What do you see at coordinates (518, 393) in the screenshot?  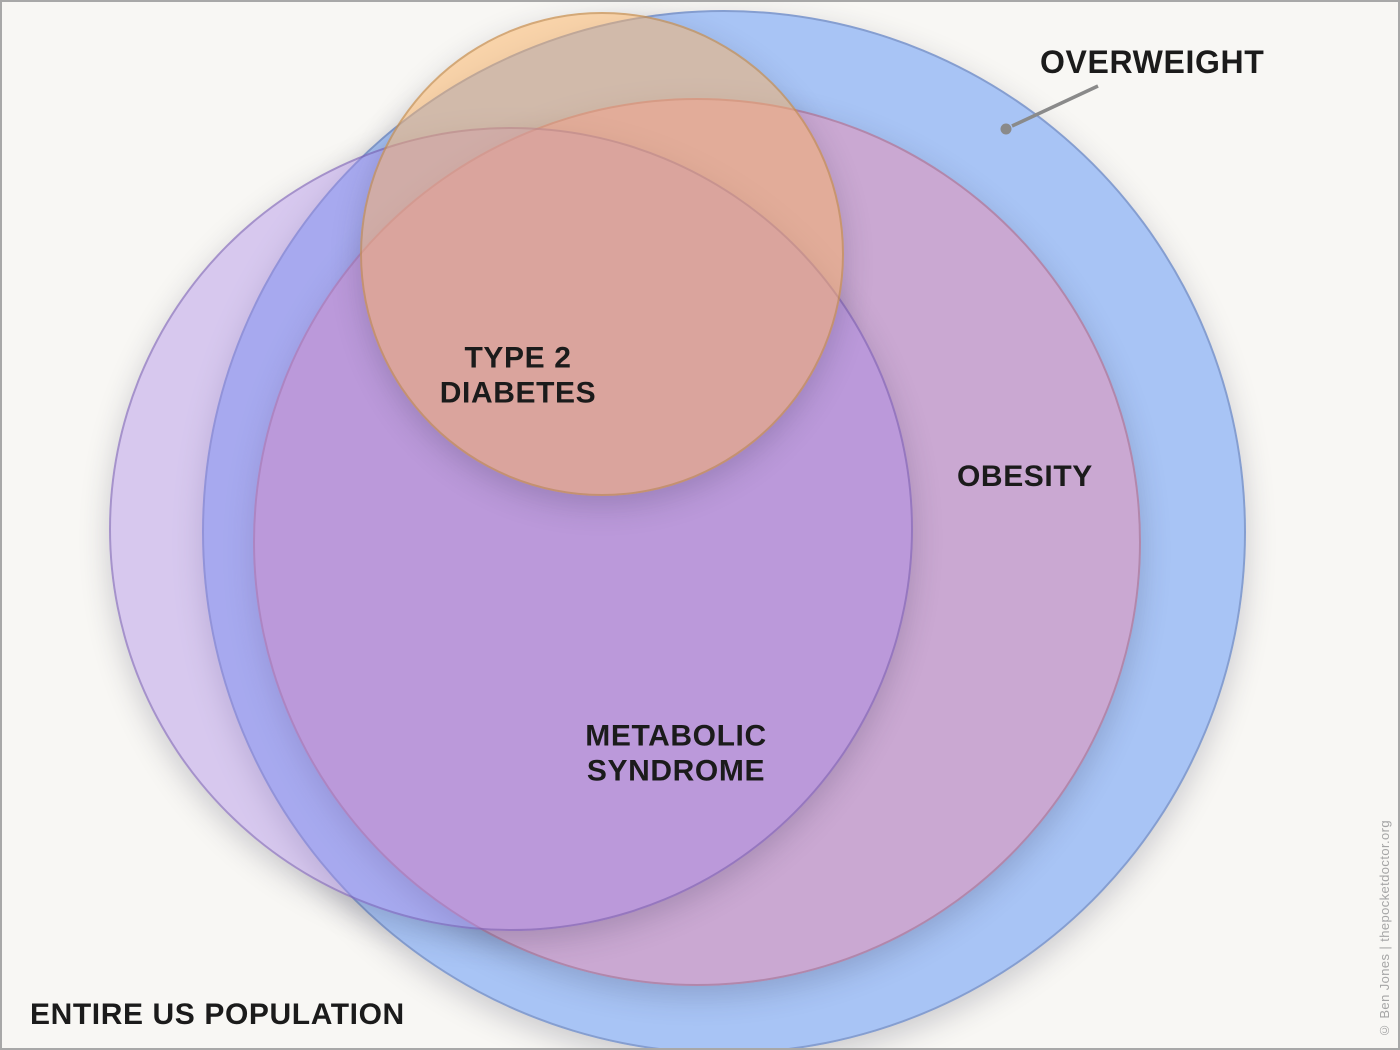 I see `type2-diabetes-label-line2: DIABETES` at bounding box center [518, 393].